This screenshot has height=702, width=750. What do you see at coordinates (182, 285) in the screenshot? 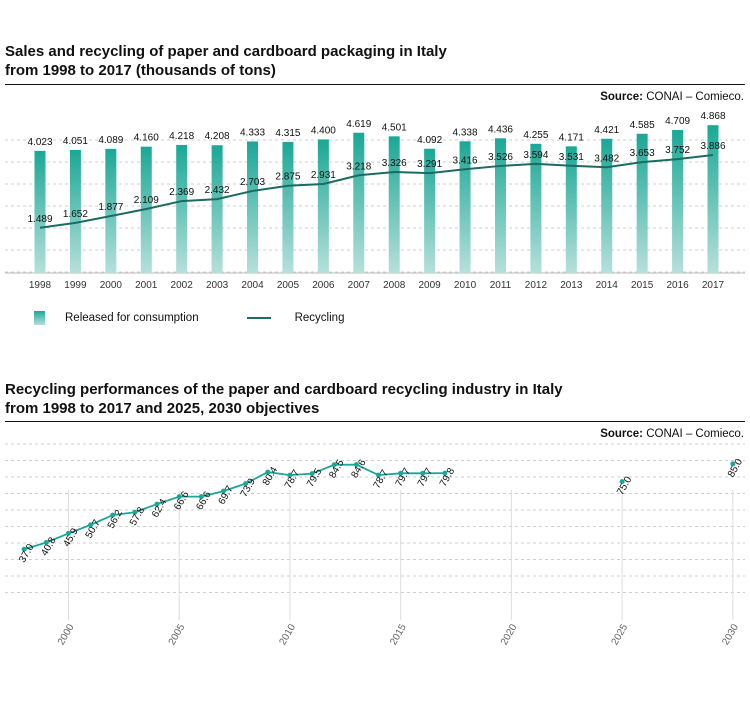
I see `x-tick-label: 2002` at bounding box center [182, 285].